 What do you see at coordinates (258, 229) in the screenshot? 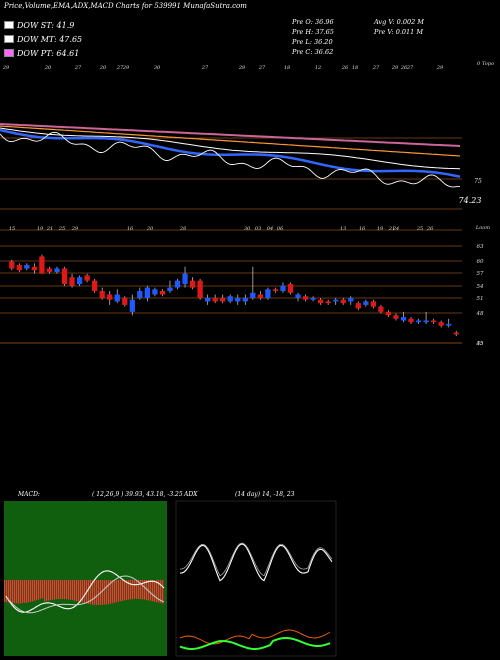
I see `price-x-tick-label: 03` at bounding box center [258, 229].